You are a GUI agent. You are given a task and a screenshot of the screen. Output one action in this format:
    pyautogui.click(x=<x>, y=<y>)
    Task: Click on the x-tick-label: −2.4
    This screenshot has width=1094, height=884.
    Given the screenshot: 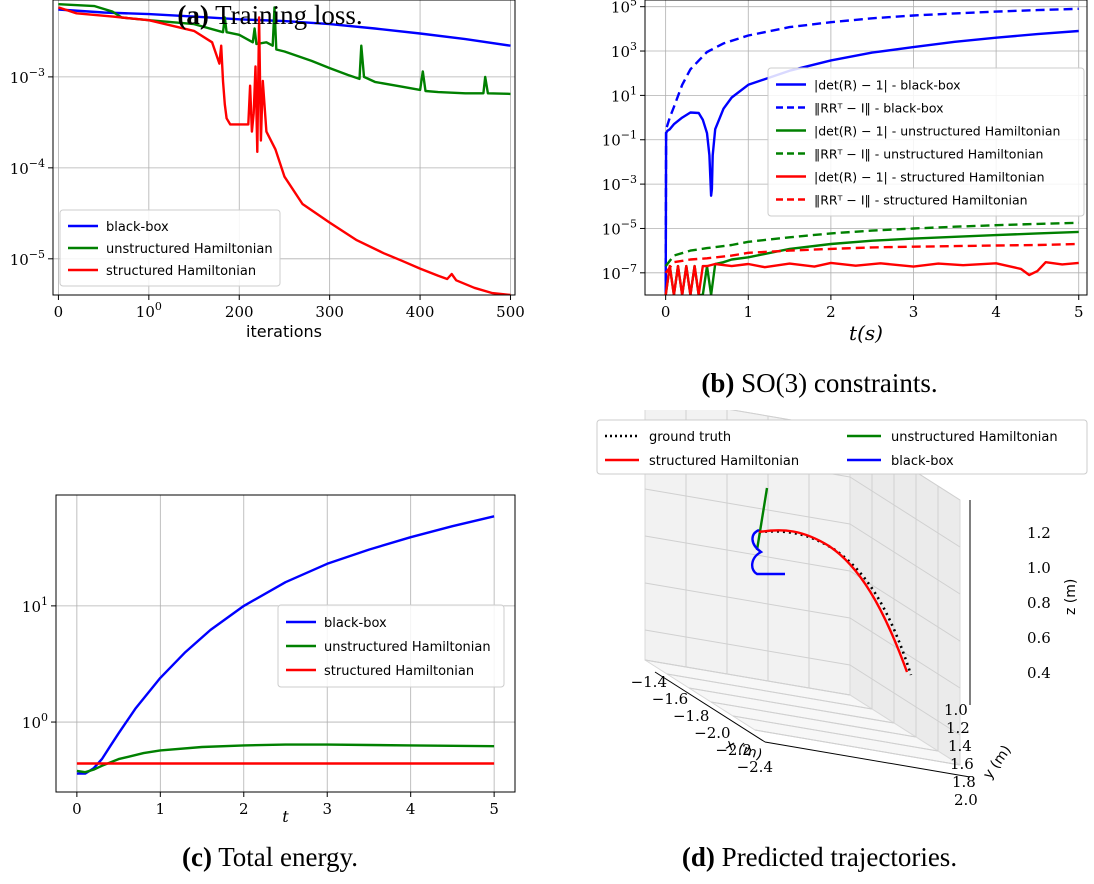 What is the action you would take?
    pyautogui.click(x=755, y=767)
    